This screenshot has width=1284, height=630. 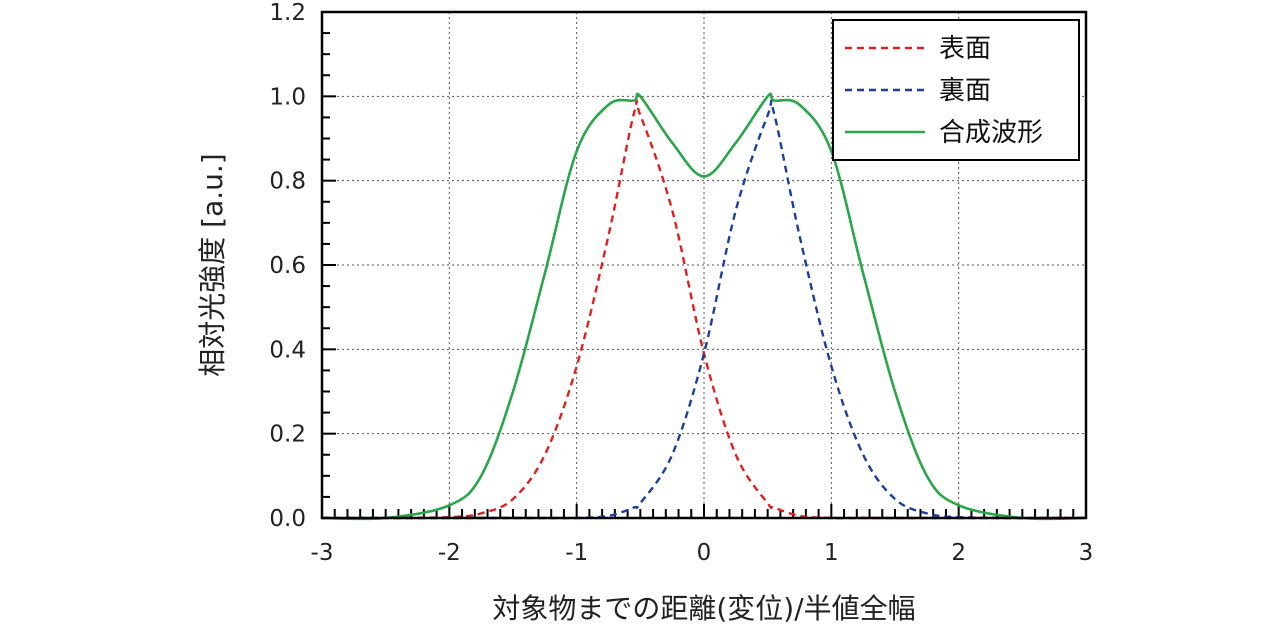 What do you see at coordinates (287, 13) in the screenshot?
I see `y-tick-label: 1.2` at bounding box center [287, 13].